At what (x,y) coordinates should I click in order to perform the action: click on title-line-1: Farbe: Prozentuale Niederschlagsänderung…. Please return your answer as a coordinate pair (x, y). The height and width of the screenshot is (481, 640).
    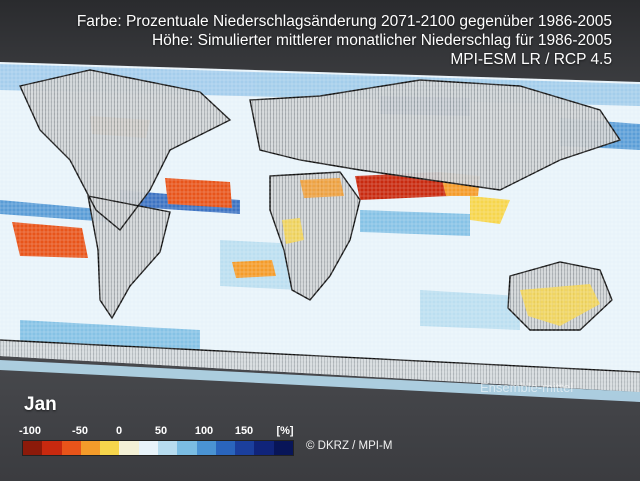
    Looking at the image, I should click on (344, 21).